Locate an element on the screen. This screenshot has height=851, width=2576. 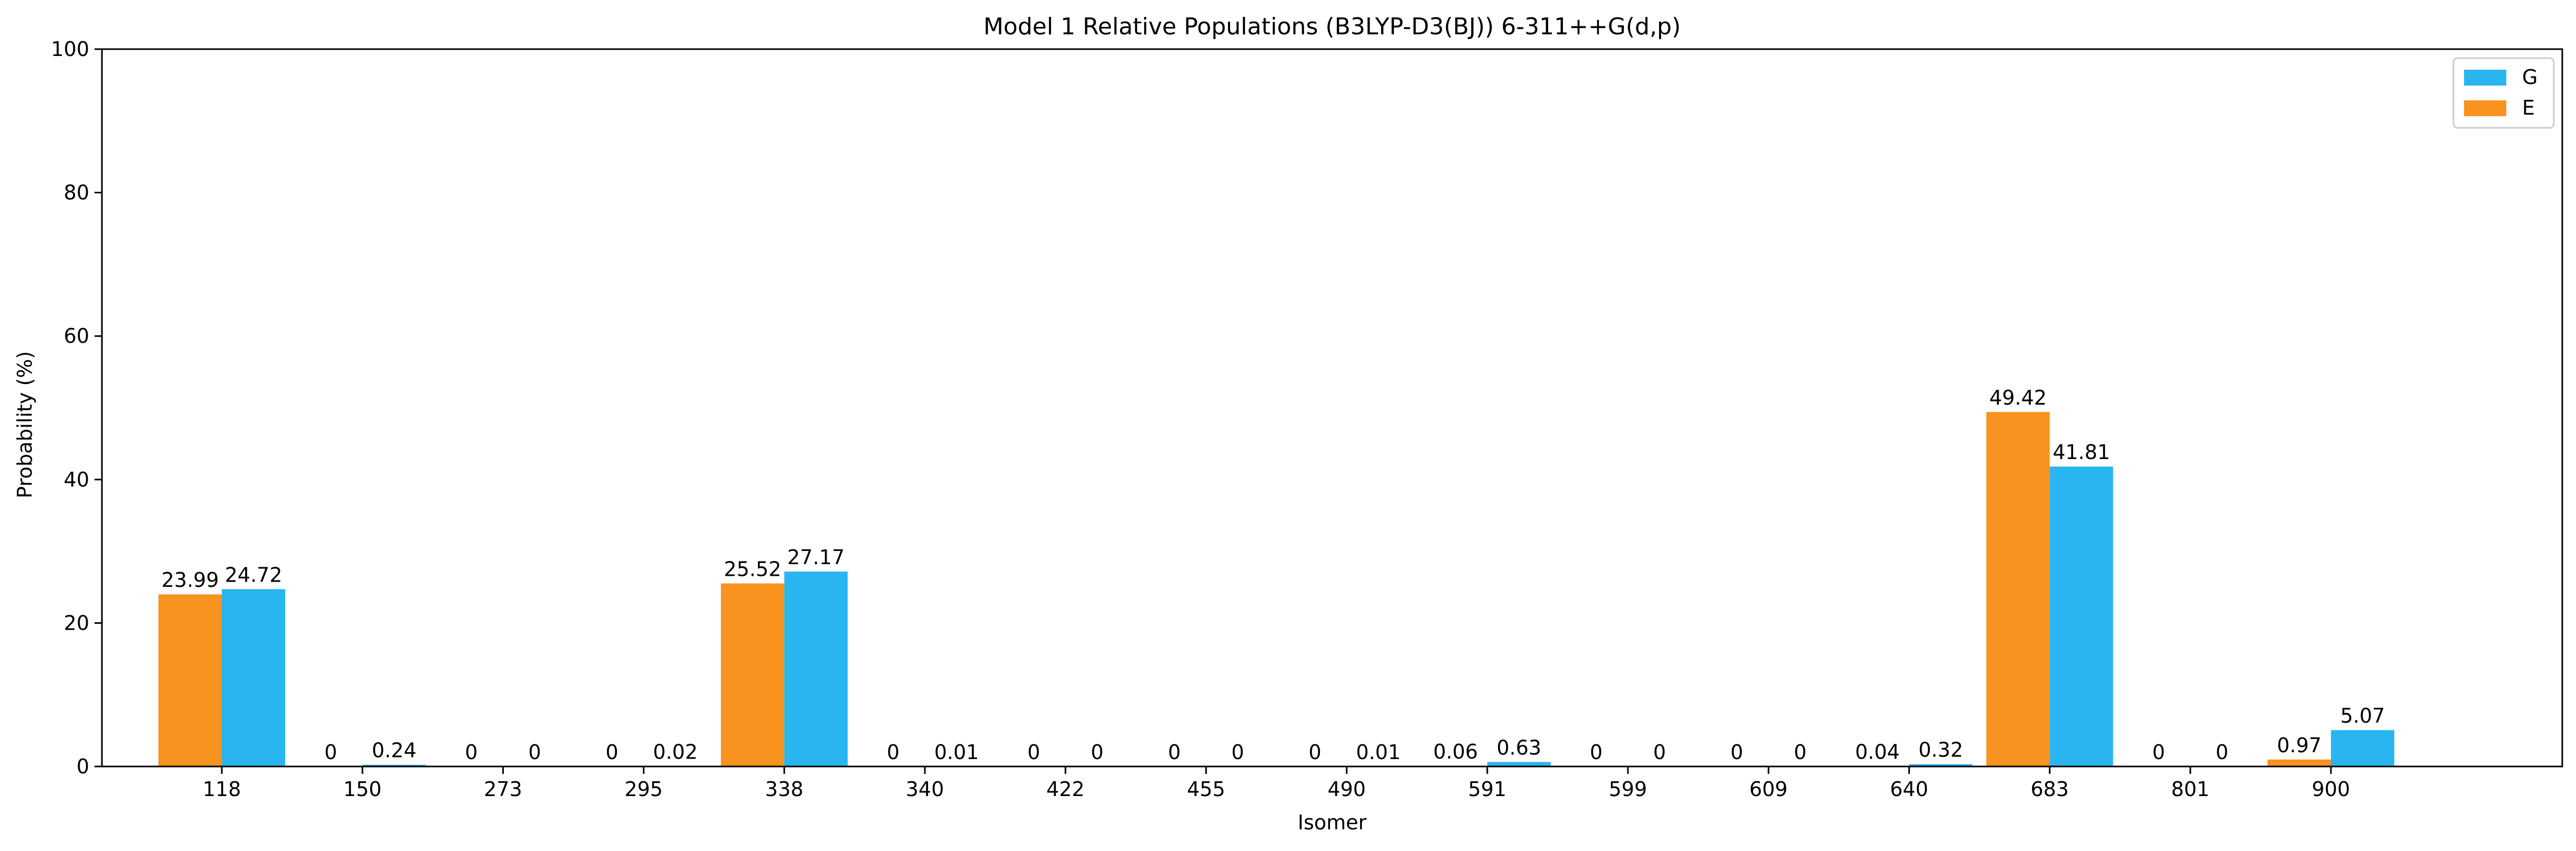
y-tick-label: 80 is located at coordinates (76, 193).